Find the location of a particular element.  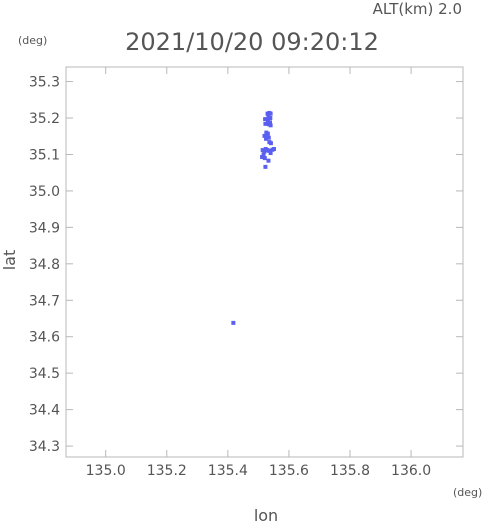

y-tick-label: 34.9 is located at coordinates (44, 228).